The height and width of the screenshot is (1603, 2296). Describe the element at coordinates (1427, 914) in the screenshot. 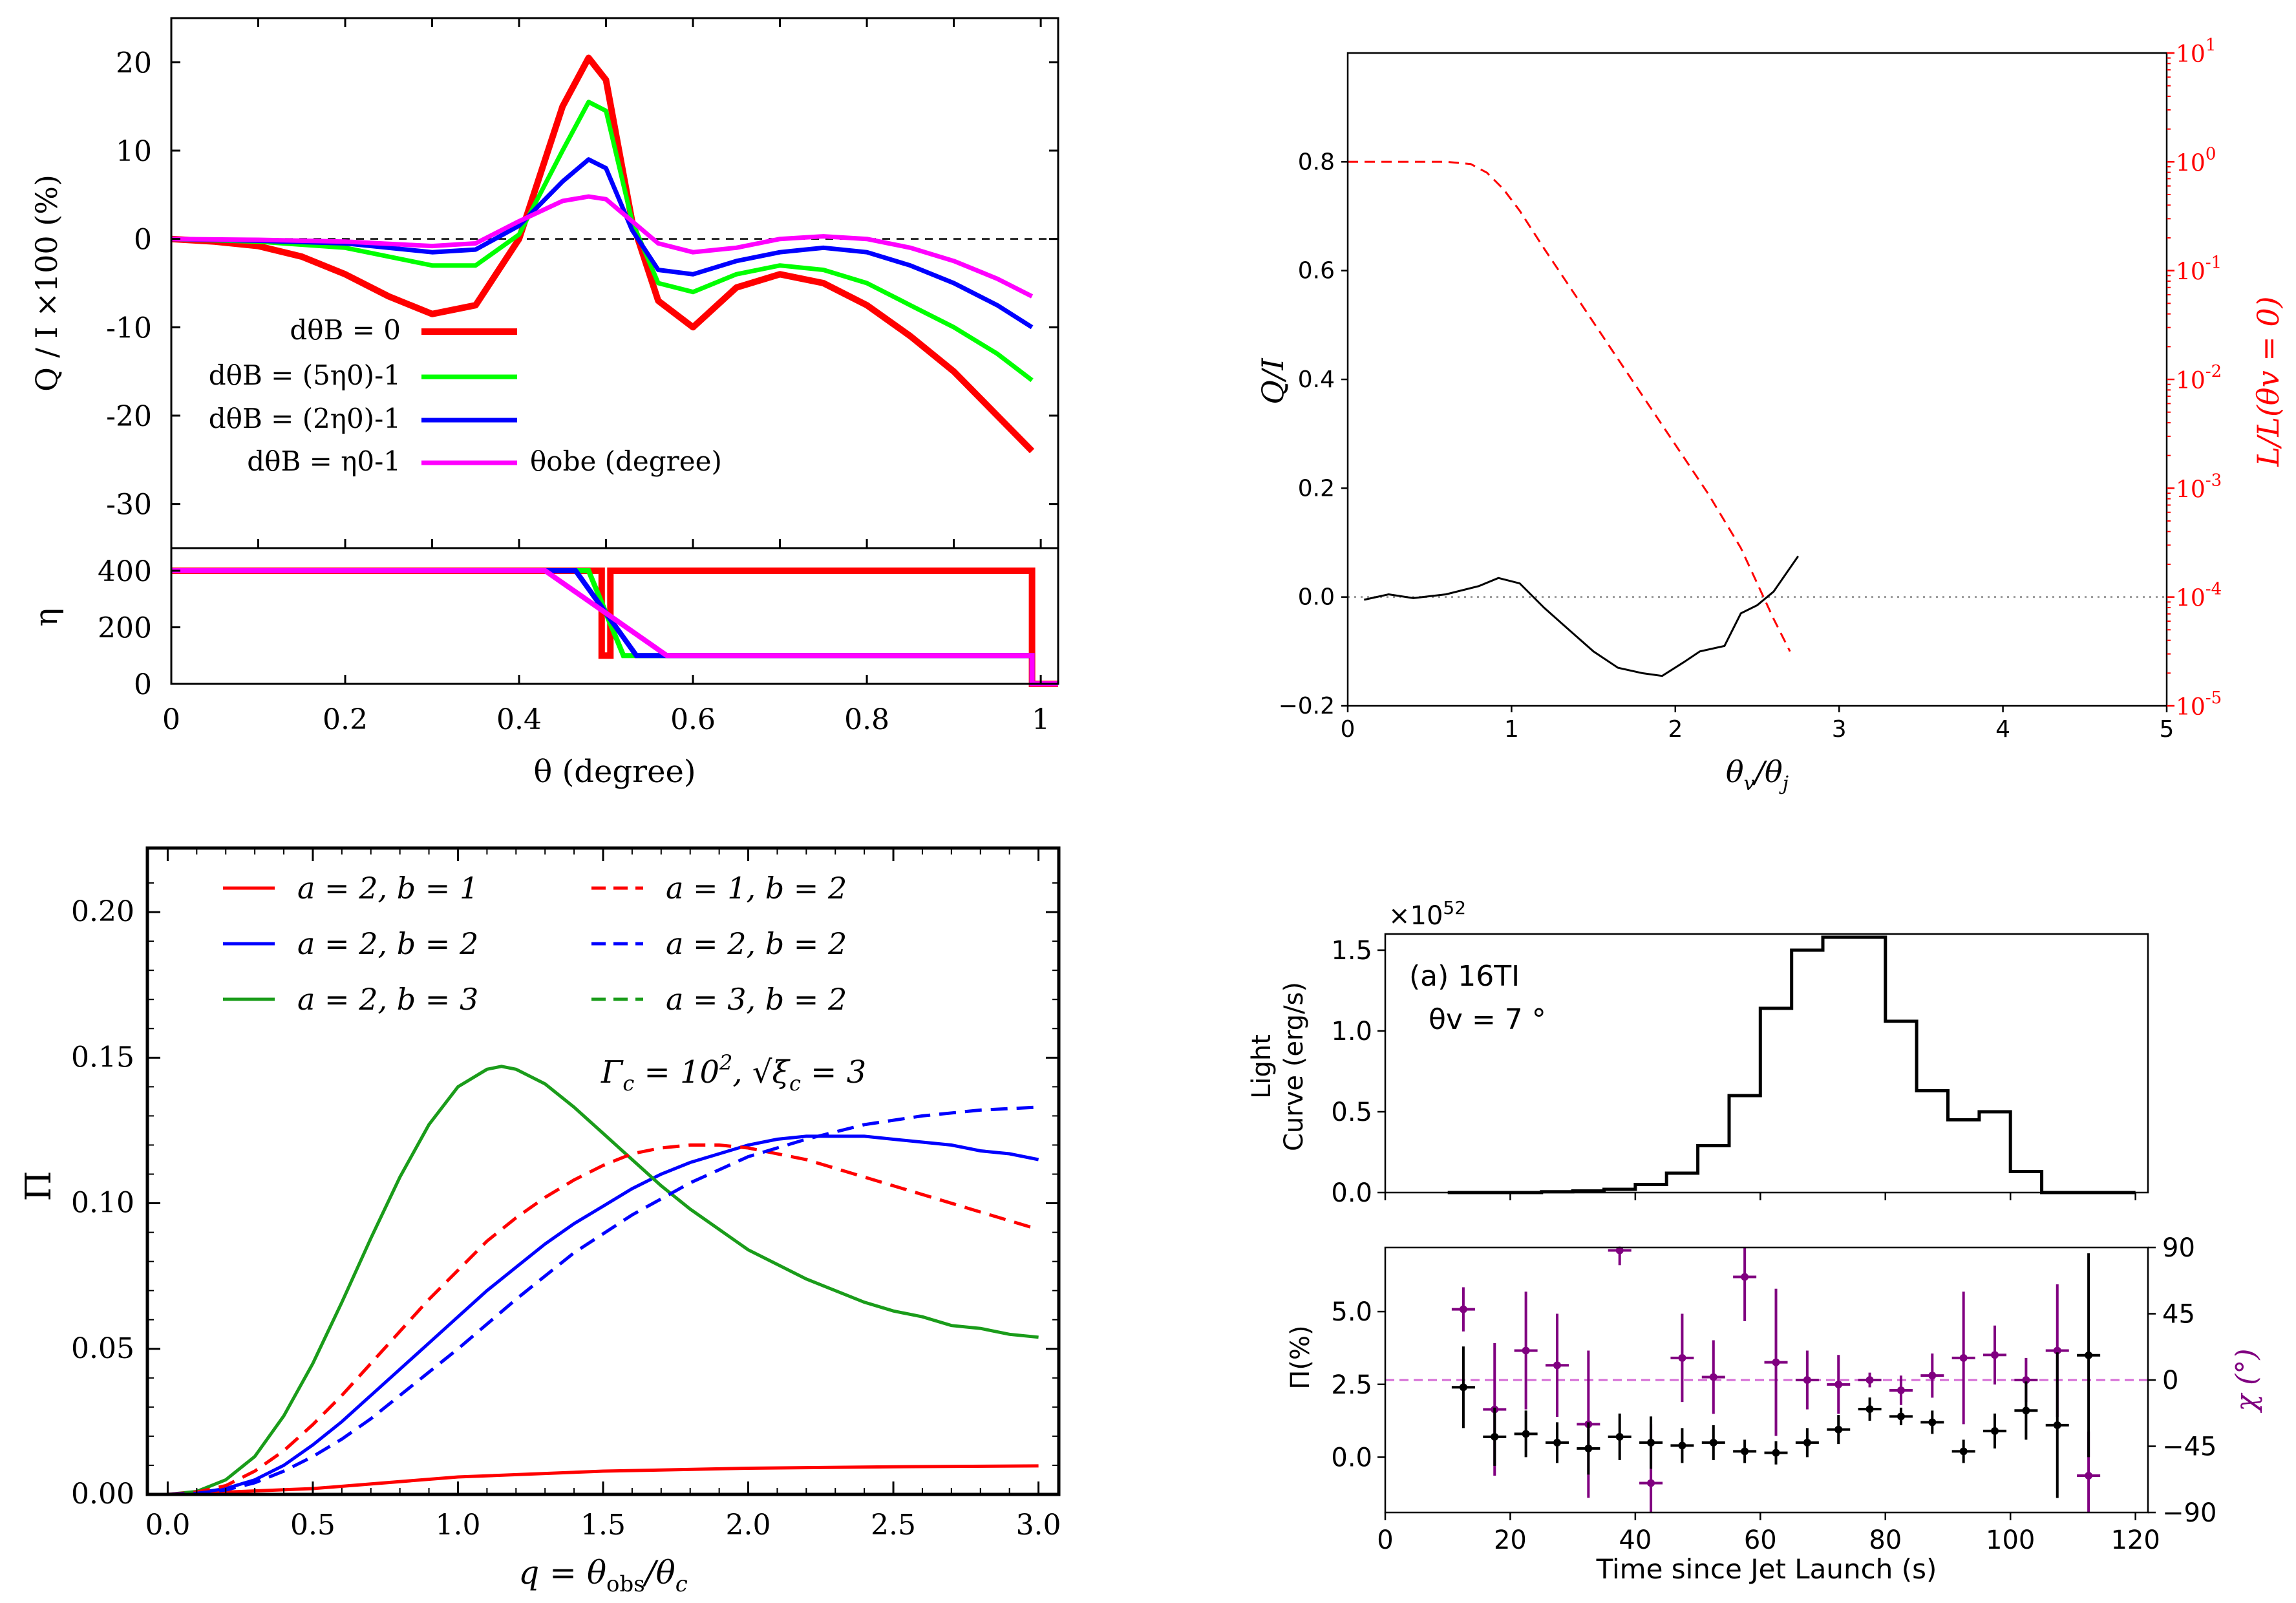

I see `exponent-label: ×1052` at that location.